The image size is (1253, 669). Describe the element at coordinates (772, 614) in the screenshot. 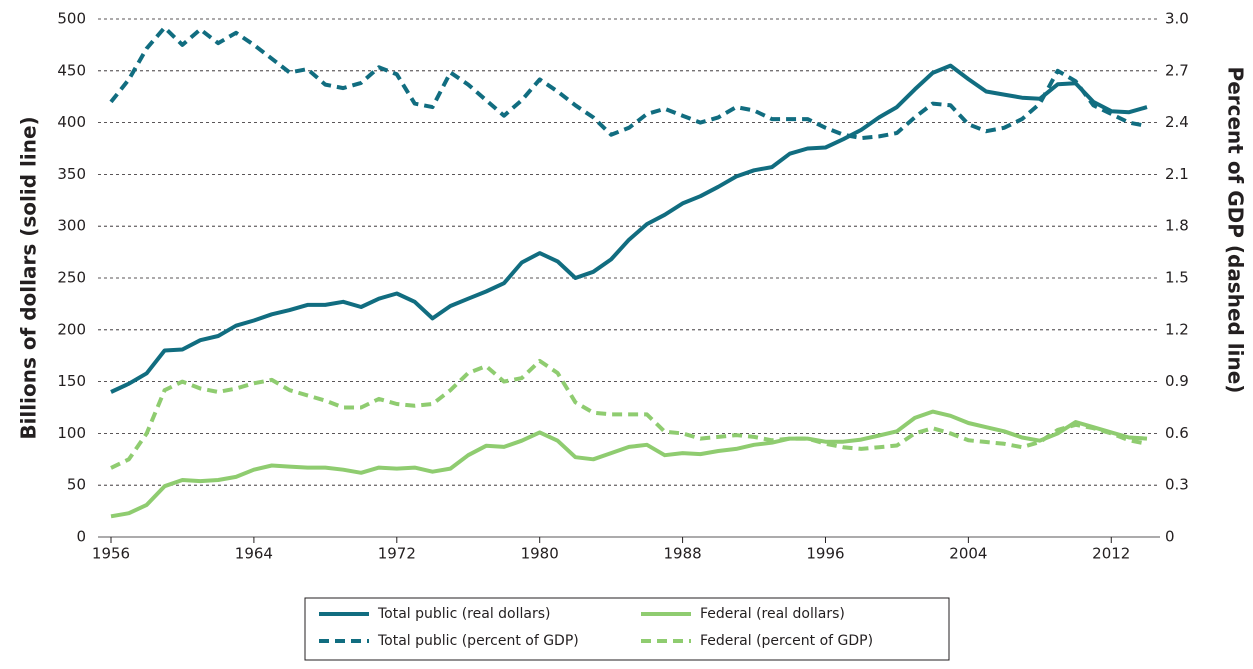

I see `legend-label: Federal (real dollars)` at that location.